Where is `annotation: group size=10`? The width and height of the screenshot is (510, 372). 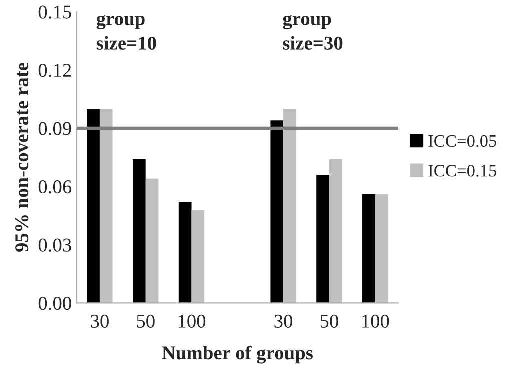
annotation: group size=10 is located at coordinates (126, 32).